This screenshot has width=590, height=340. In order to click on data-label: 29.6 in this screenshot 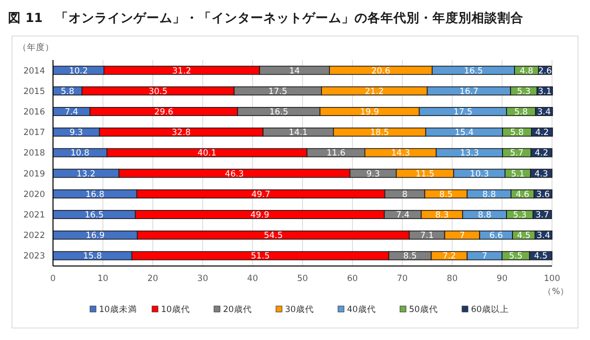, I will do `click(164, 112)`.